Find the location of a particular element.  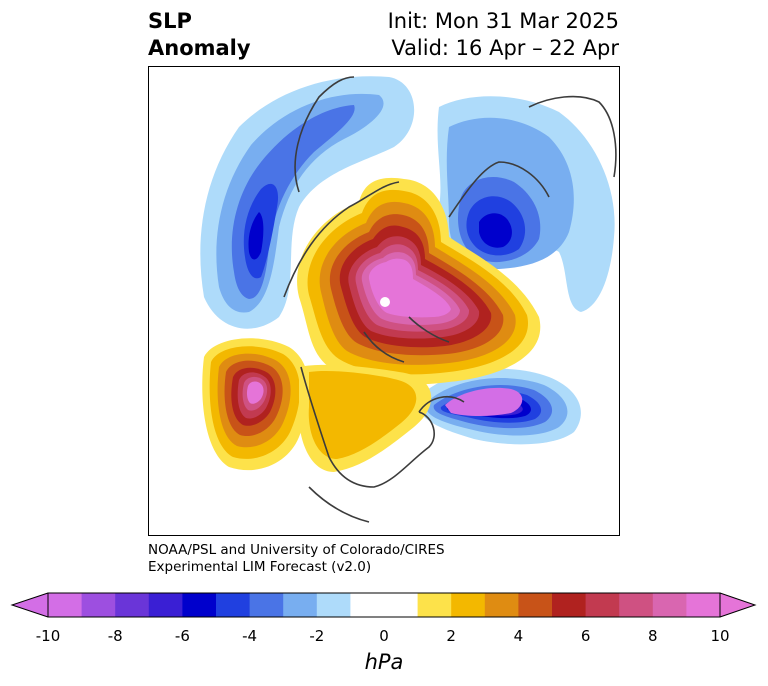

colorbar-tick-label: 8 is located at coordinates (653, 636).